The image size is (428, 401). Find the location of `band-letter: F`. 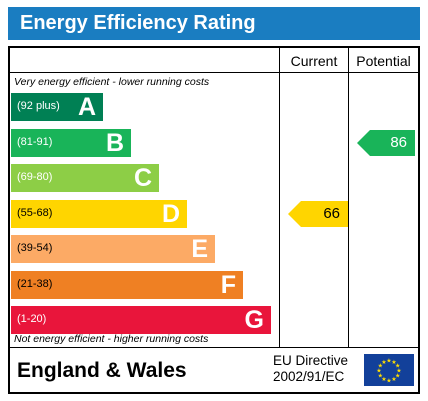

band-letter: F is located at coordinates (228, 284).